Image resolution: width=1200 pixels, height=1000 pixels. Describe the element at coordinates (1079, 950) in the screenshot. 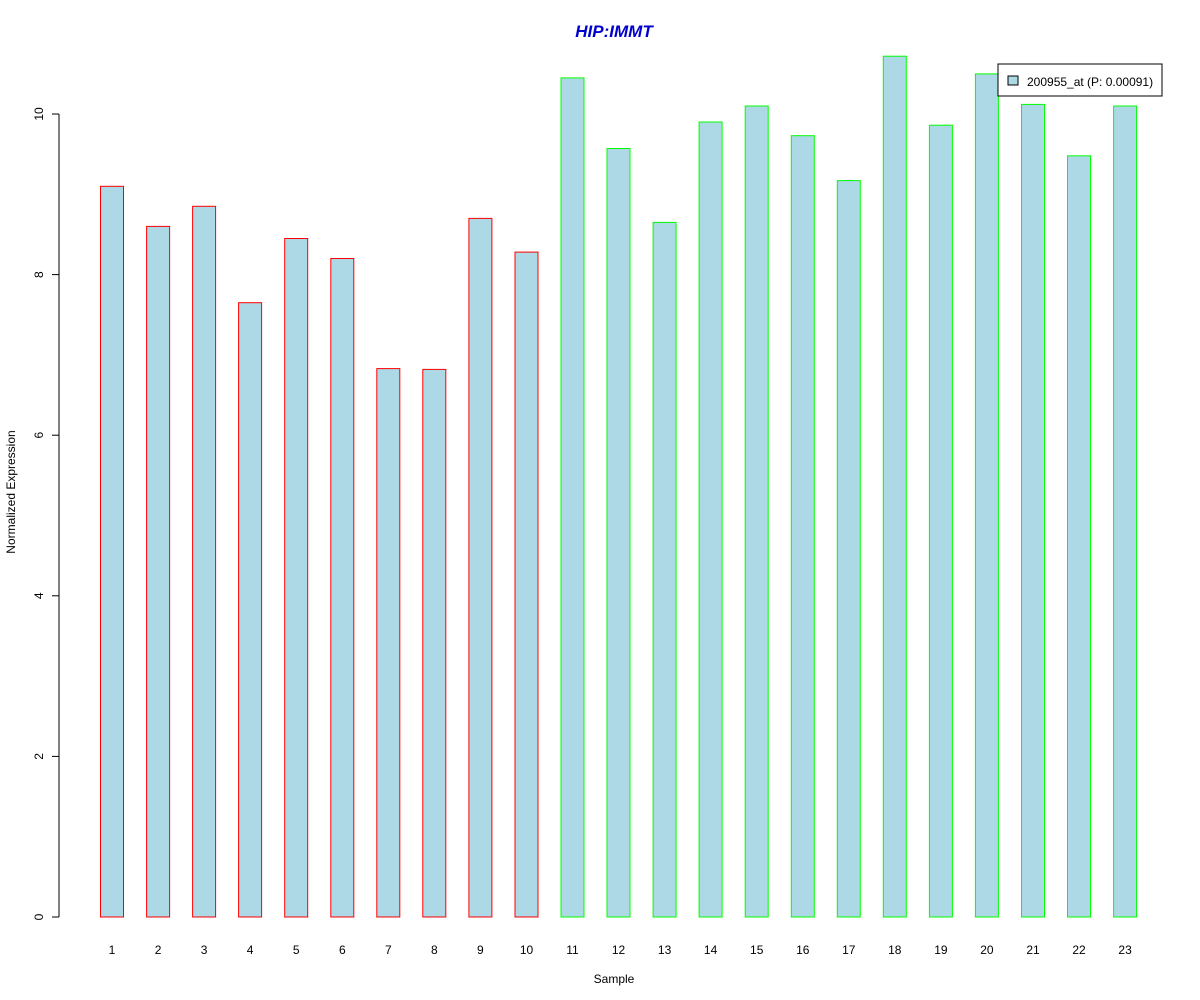

I see `x-tick-label: 22` at that location.